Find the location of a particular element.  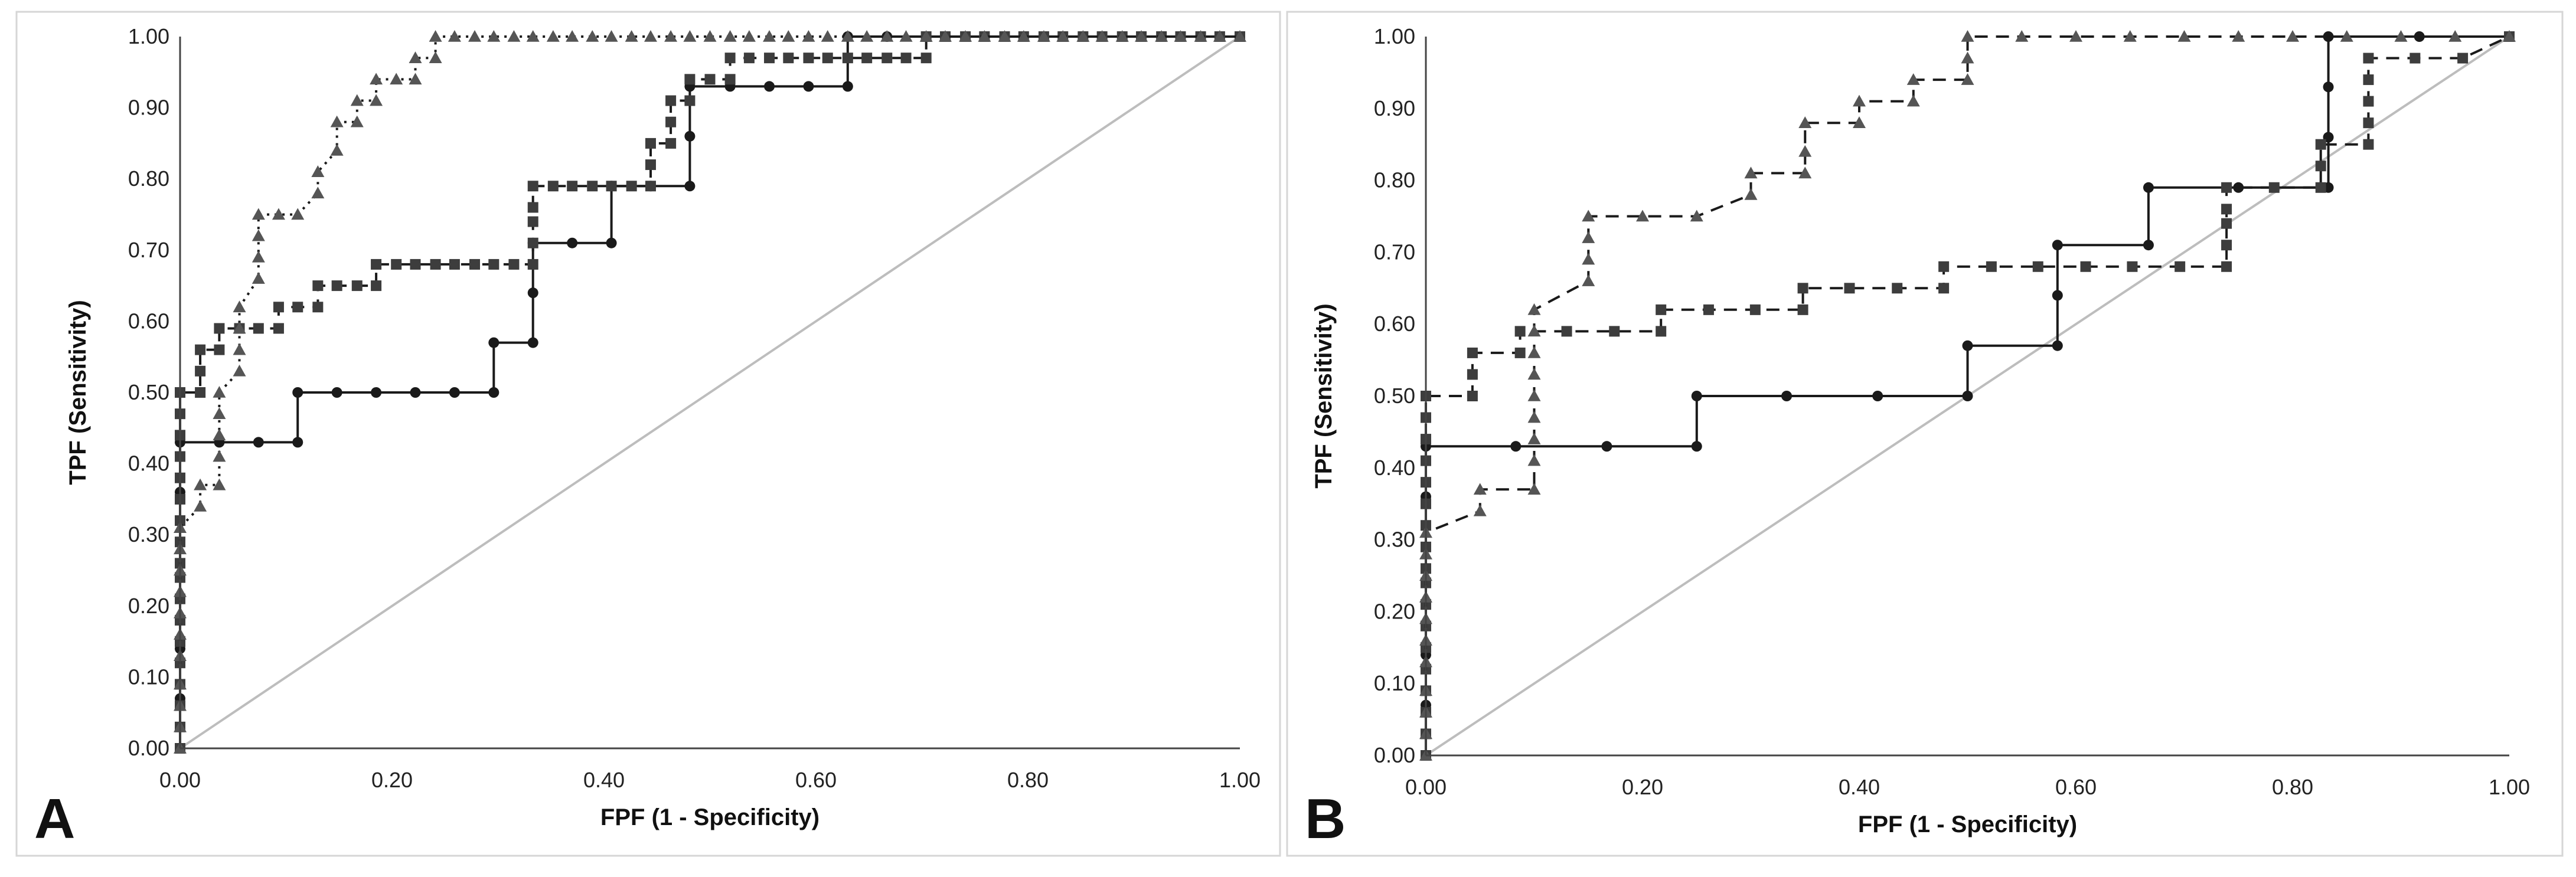

panel-b-x-axis-title: FPF (1 - Specificity) is located at coordinates (1967, 824).